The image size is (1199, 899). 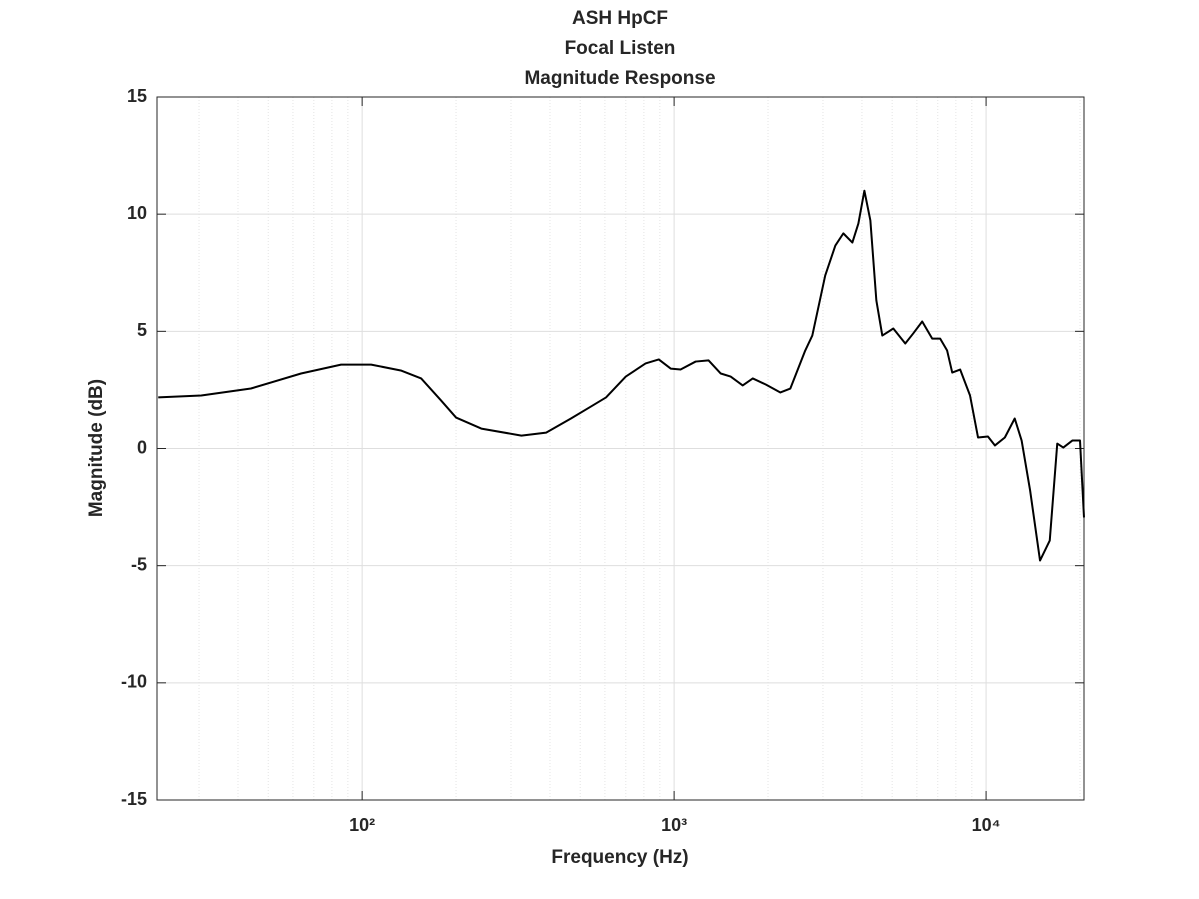 I want to click on x-axis-label: Frequency (Hz), so click(x=619, y=857).